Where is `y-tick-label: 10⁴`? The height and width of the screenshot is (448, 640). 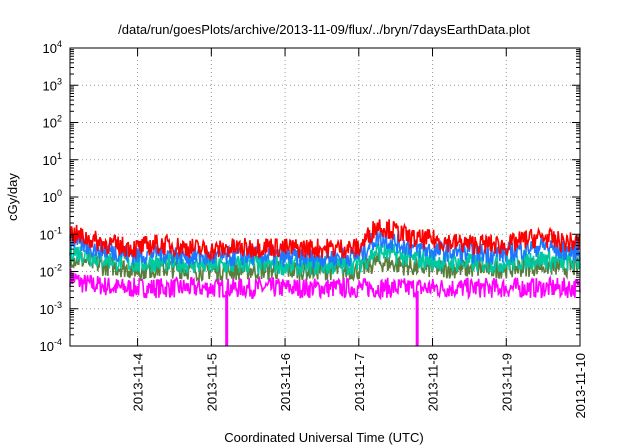 y-tick-label: 10⁴ is located at coordinates (52, 47).